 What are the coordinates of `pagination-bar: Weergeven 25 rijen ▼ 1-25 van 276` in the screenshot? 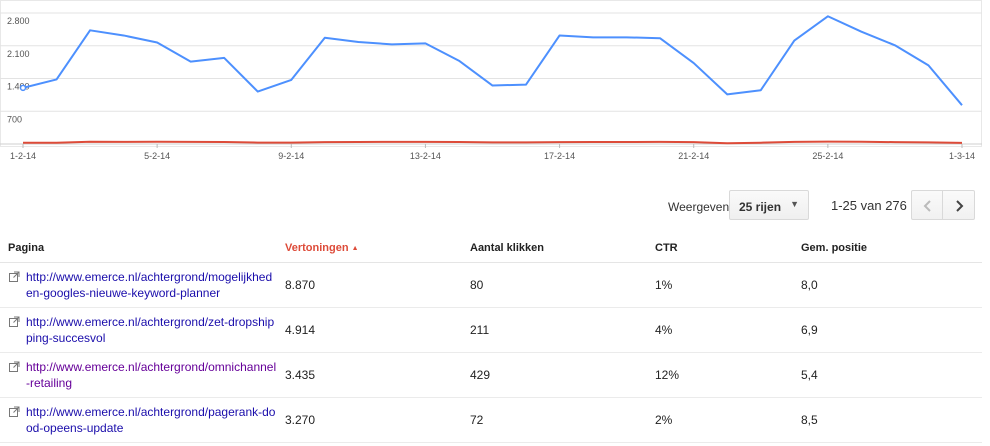 It's located at (495, 206).